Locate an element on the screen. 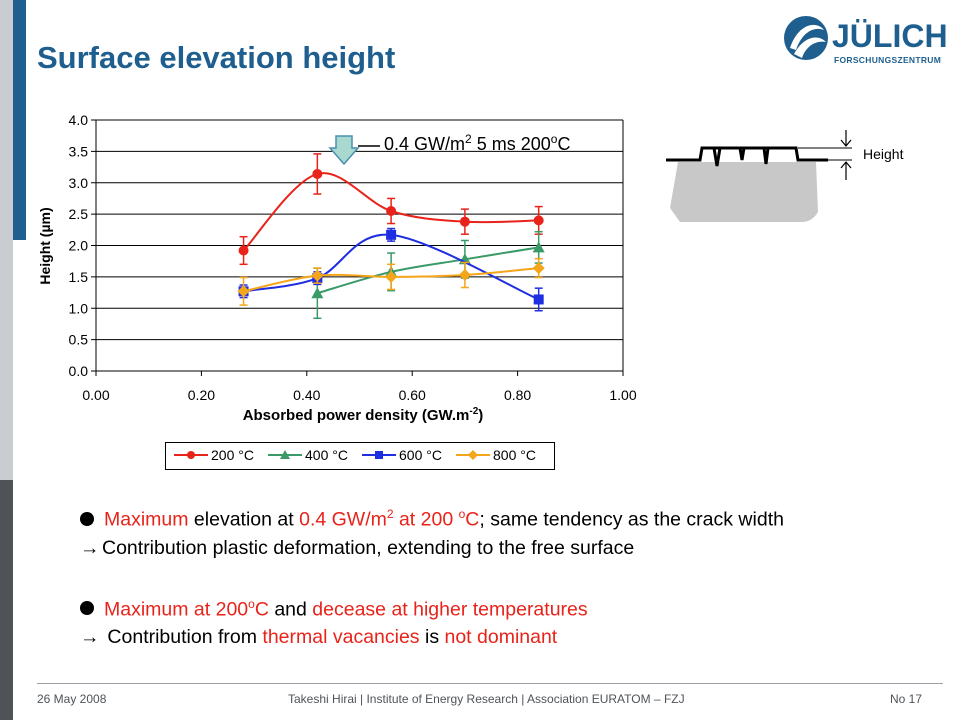 The width and height of the screenshot is (960, 720). x-tick-label: 0.20 is located at coordinates (201, 395).